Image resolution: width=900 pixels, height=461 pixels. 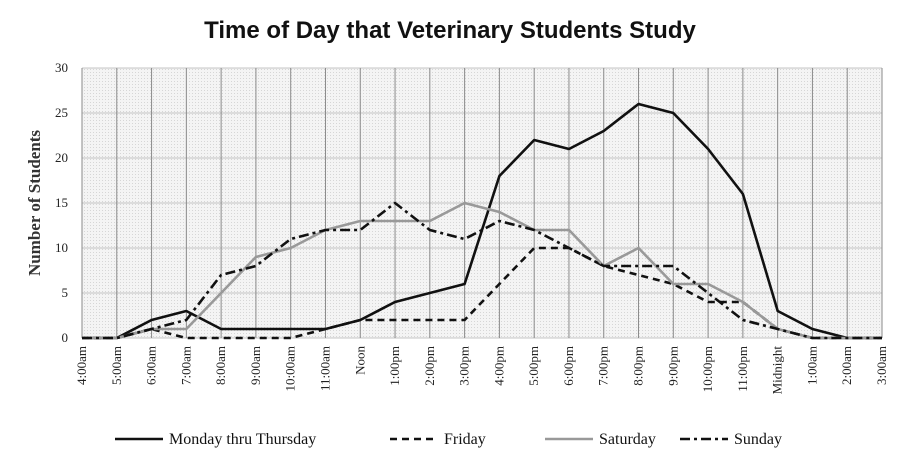 What do you see at coordinates (65, 292) in the screenshot?
I see `y-tick-label: 5` at bounding box center [65, 292].